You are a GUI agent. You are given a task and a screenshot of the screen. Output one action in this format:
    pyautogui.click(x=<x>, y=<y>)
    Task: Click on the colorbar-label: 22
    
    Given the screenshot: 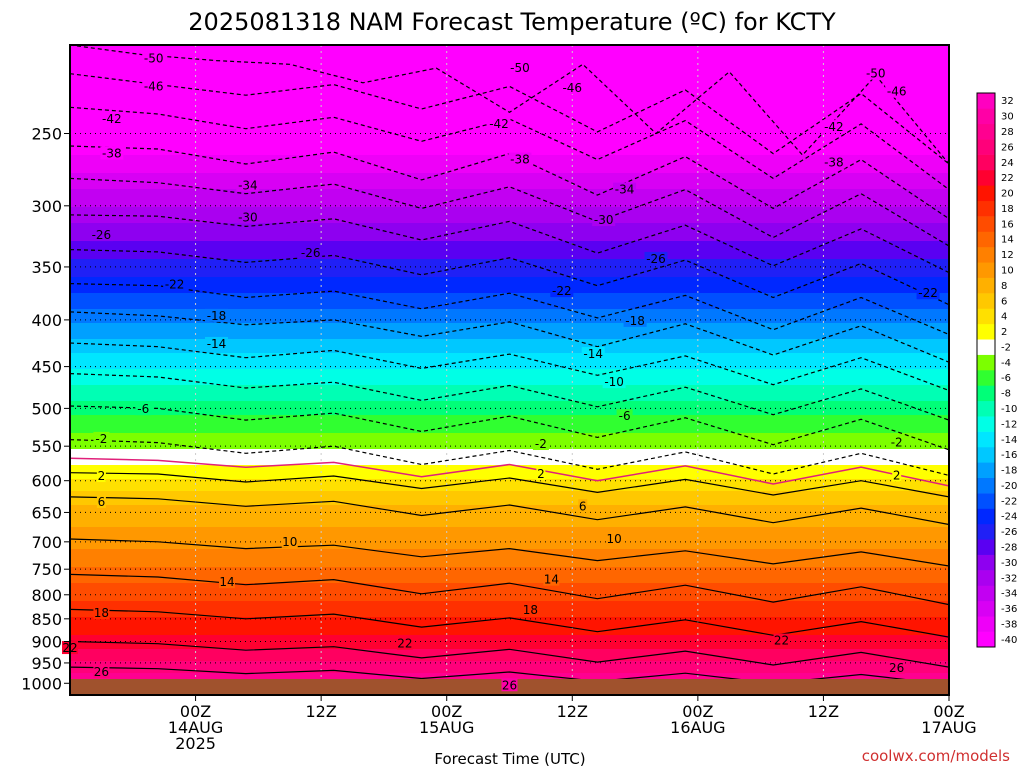 What is the action you would take?
    pyautogui.click(x=1007, y=178)
    